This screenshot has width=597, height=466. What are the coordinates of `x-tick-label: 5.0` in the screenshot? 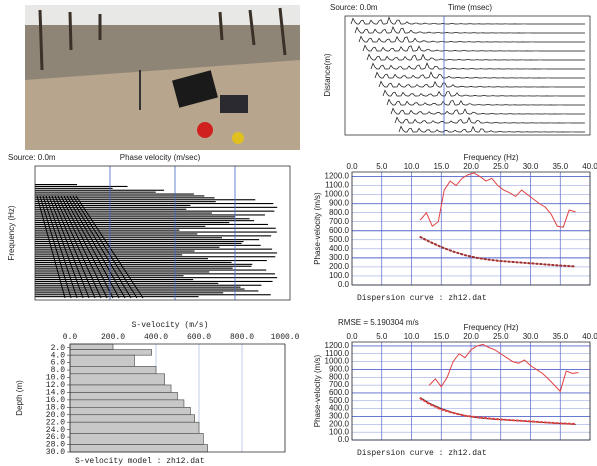 It's located at (382, 336).